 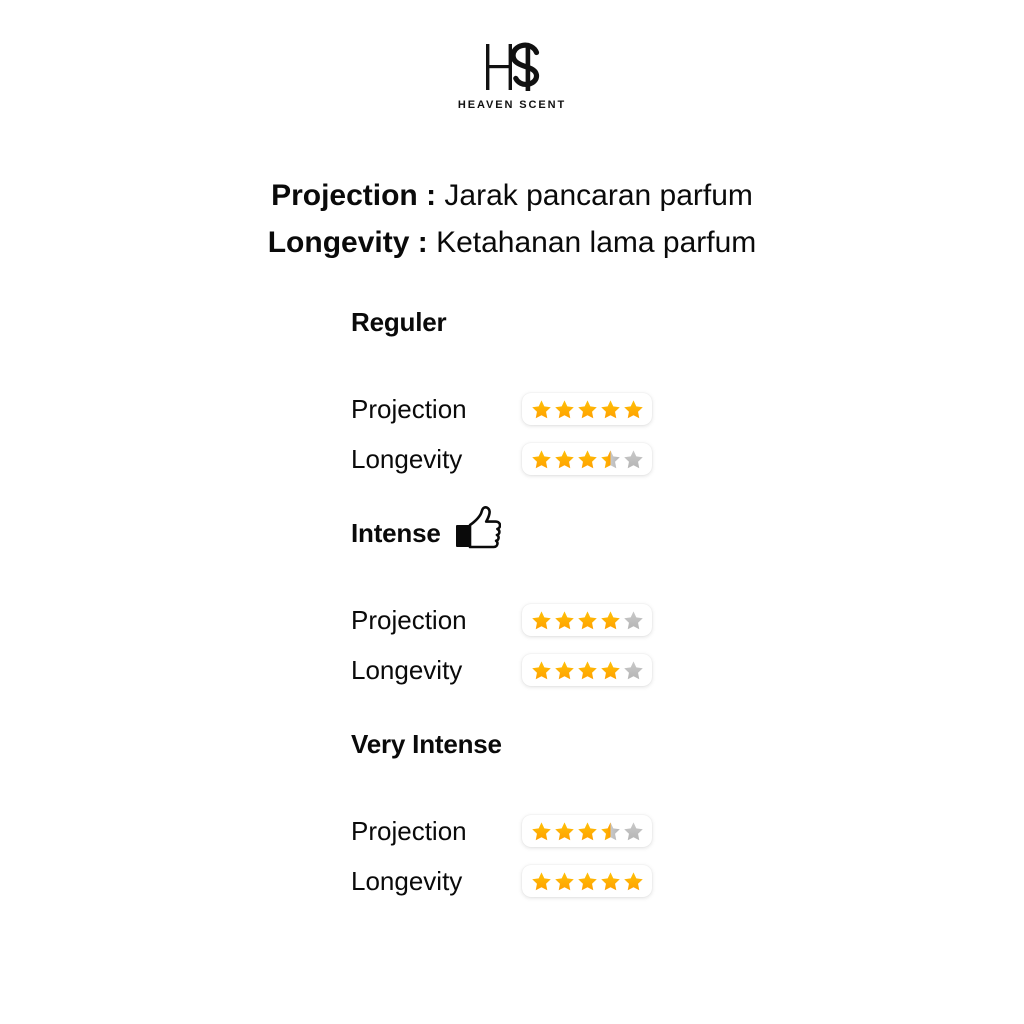 I want to click on definition-line: Longevity : Ketahanan lama parfum, so click(x=512, y=242).